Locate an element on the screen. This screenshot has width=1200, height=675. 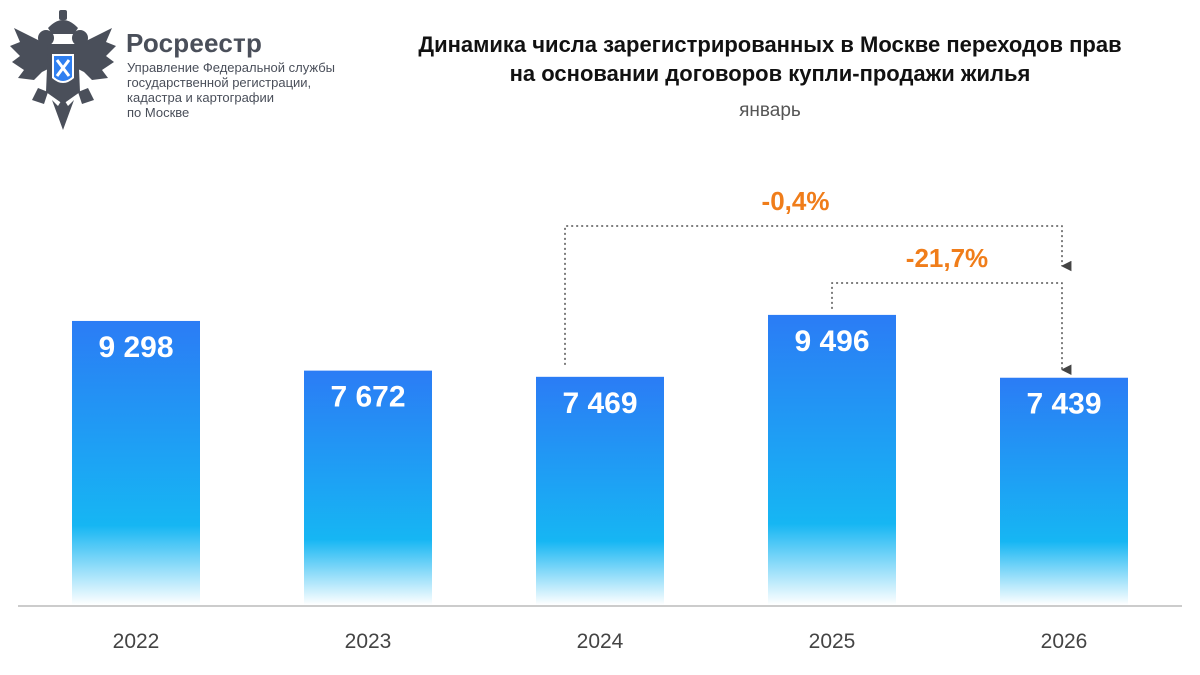
annotation-bracket-2024-2026 is located at coordinates (818, 295).